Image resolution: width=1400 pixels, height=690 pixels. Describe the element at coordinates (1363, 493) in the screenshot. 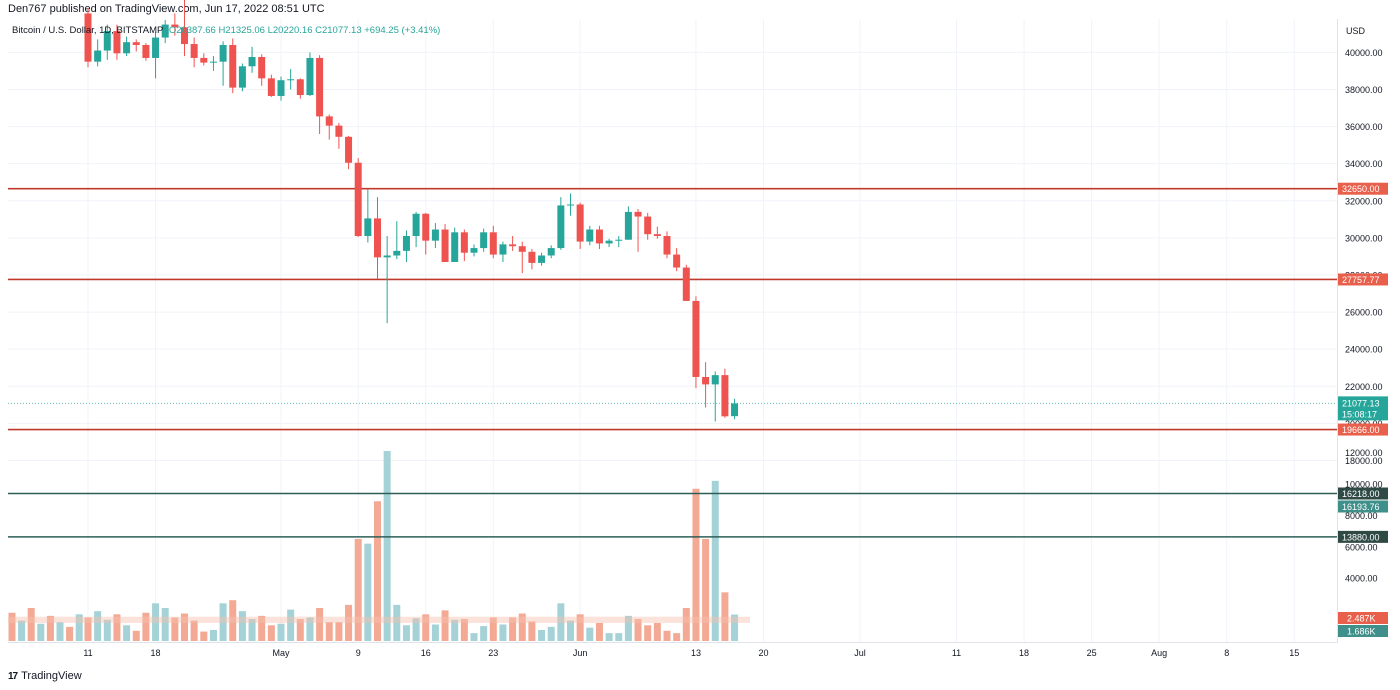

I see `level-price-label-bg` at that location.